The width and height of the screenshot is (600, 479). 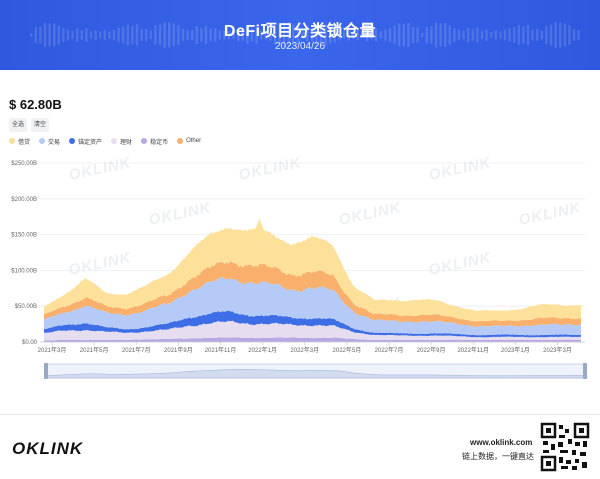 What do you see at coordinates (109, 141) in the screenshot?
I see `chart-legend: 借贷 交易 锚定资产 理财 稳定币 Other` at bounding box center [109, 141].